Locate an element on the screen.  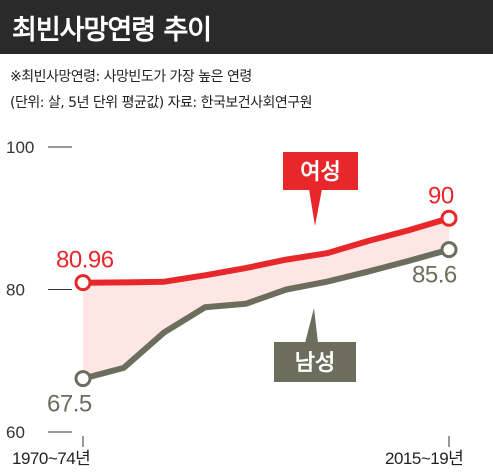
legend-callout-male-label: 남성 is located at coordinates (315, 363).